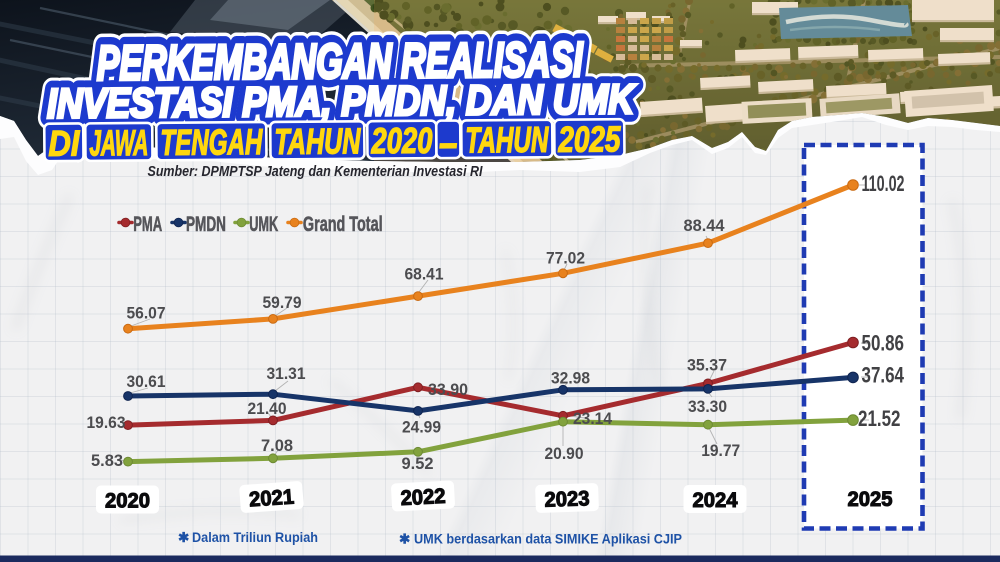 This screenshot has width=1000, height=562. I want to click on svg-text: JAWA, so click(118, 142).